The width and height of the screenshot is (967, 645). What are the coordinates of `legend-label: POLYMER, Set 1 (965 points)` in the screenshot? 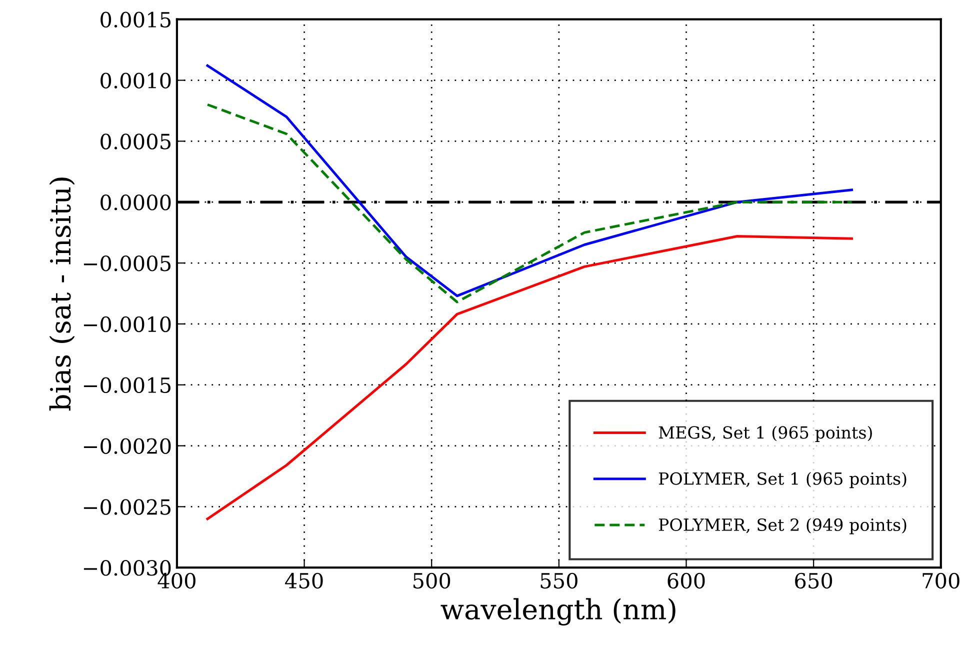 It's located at (782, 480).